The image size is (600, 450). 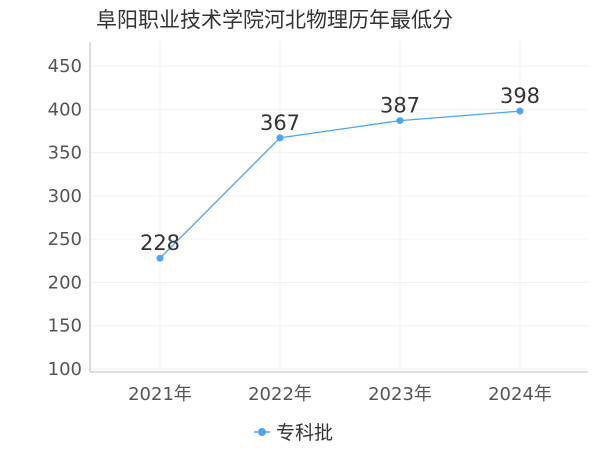 What do you see at coordinates (520, 96) in the screenshot?
I see `data-label: 398` at bounding box center [520, 96].